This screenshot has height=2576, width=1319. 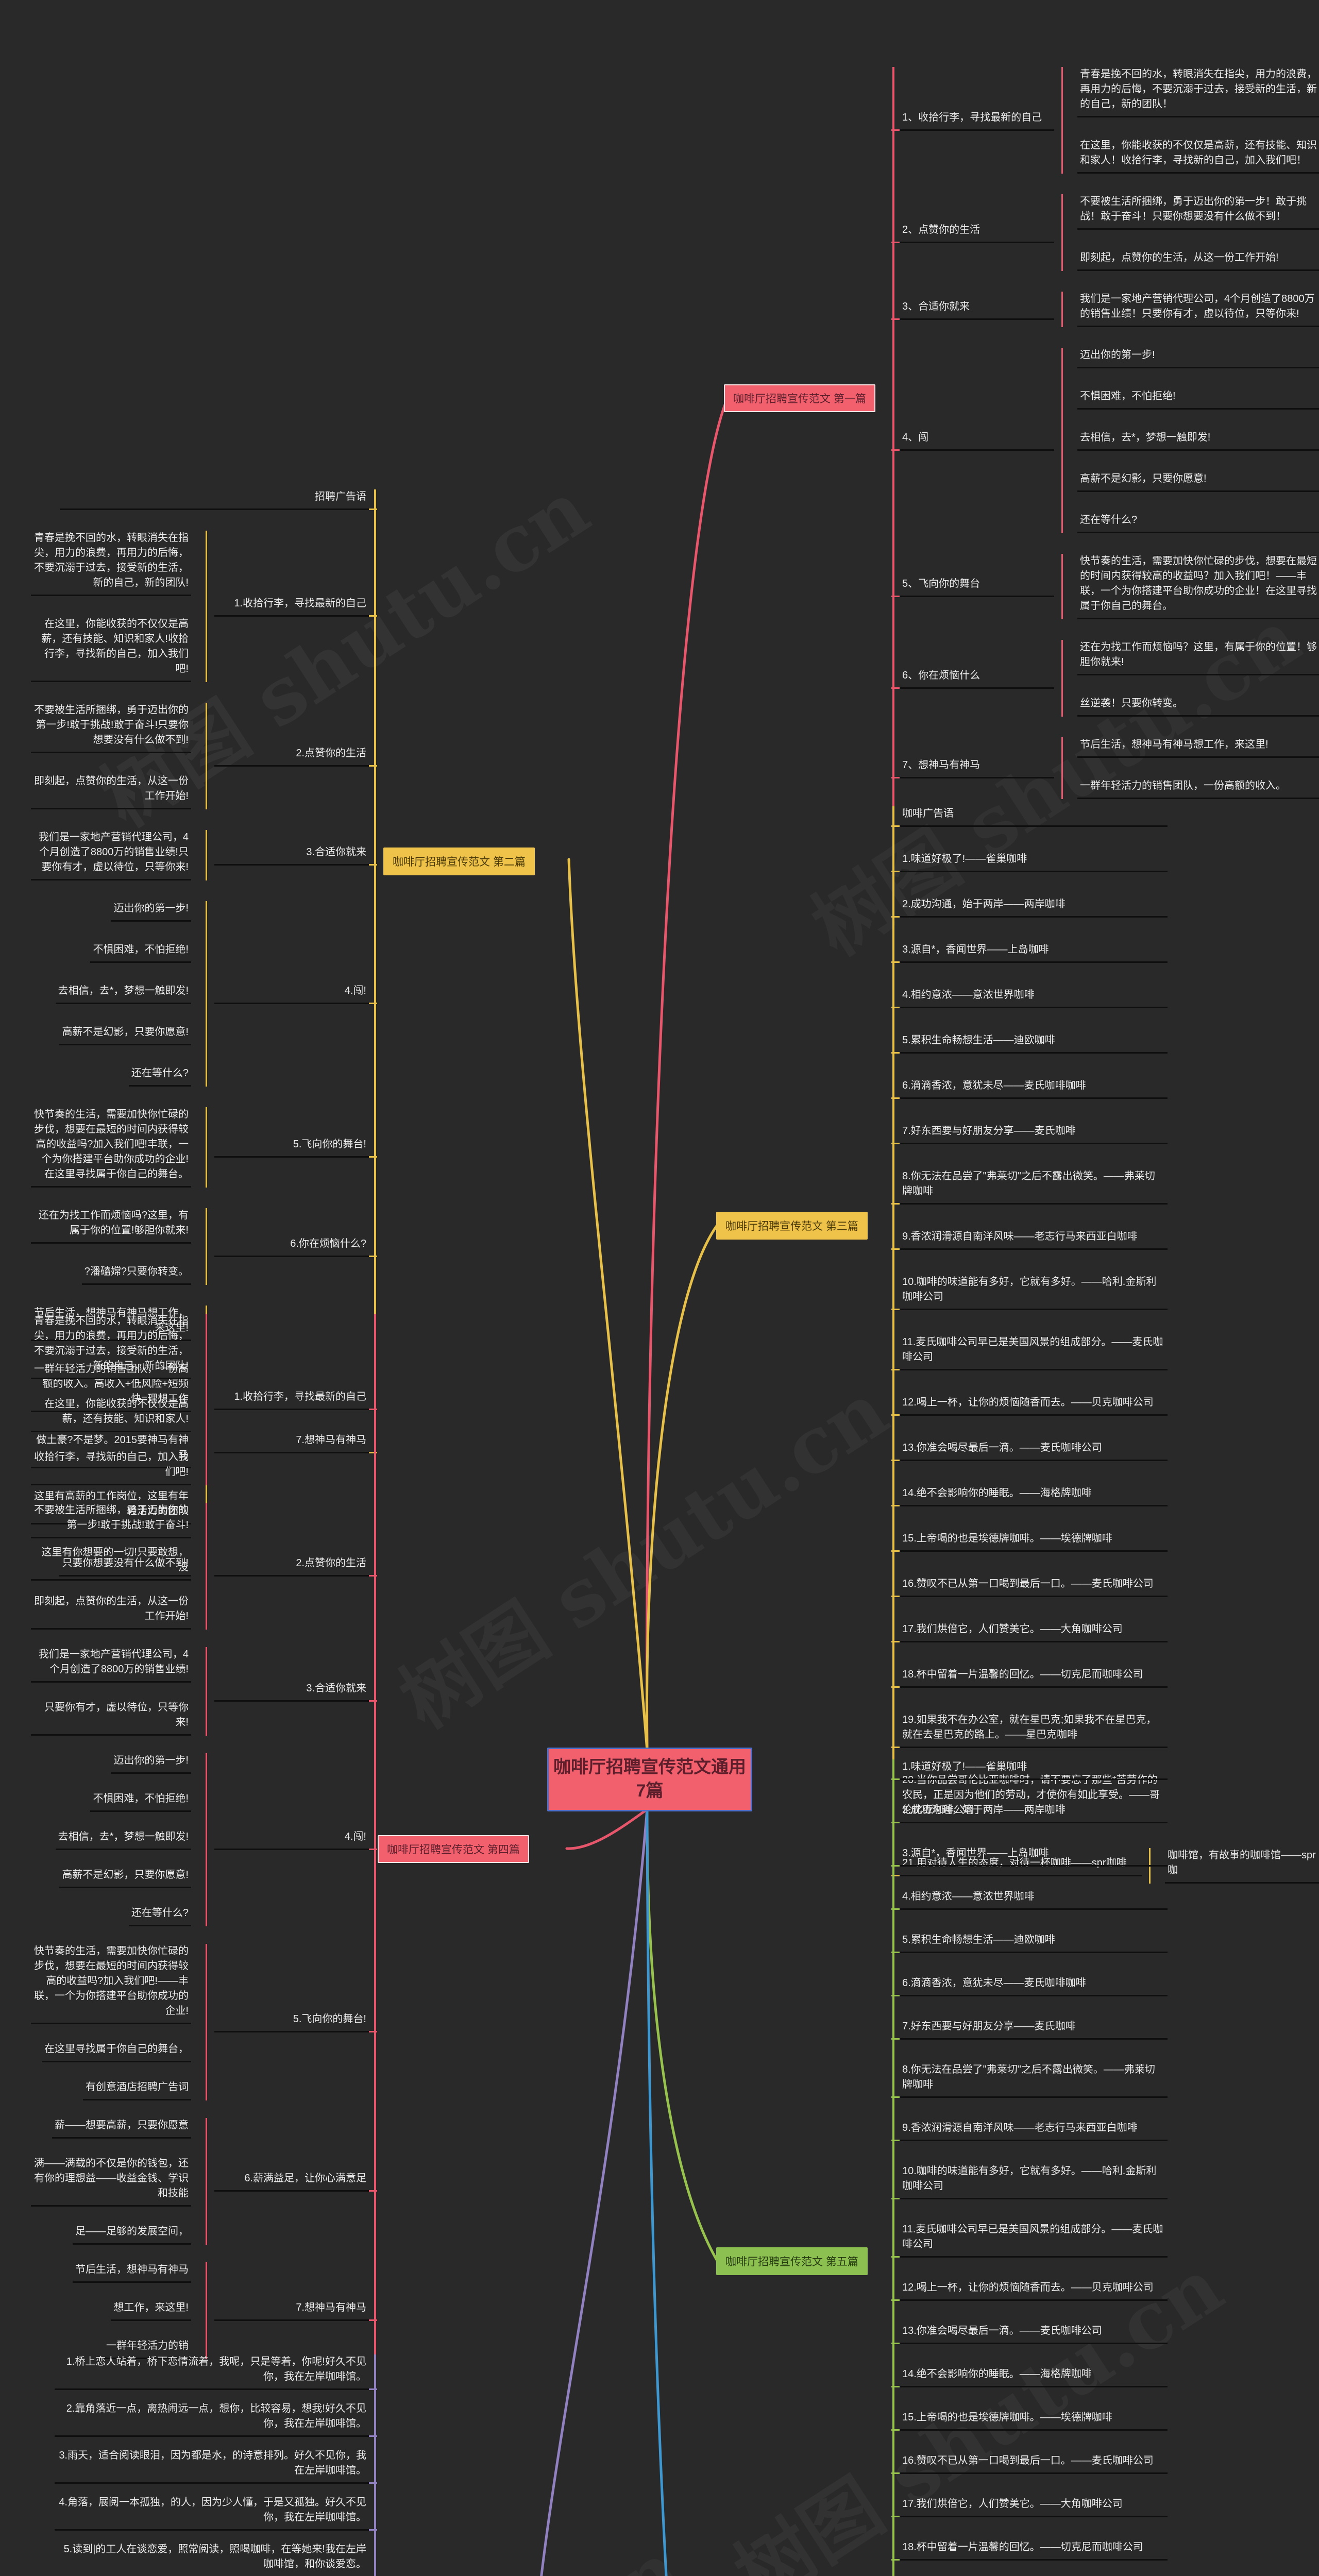 I want to click on topic-node: 1.收拾行李，寻找最新的自己, so click(x=295, y=606).